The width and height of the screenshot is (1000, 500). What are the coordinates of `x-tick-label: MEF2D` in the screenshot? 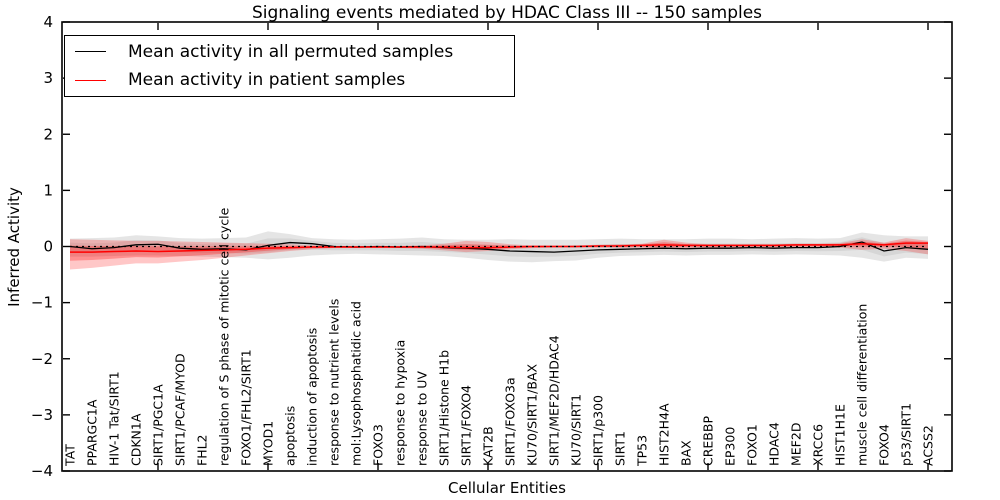 It's located at (796, 444).